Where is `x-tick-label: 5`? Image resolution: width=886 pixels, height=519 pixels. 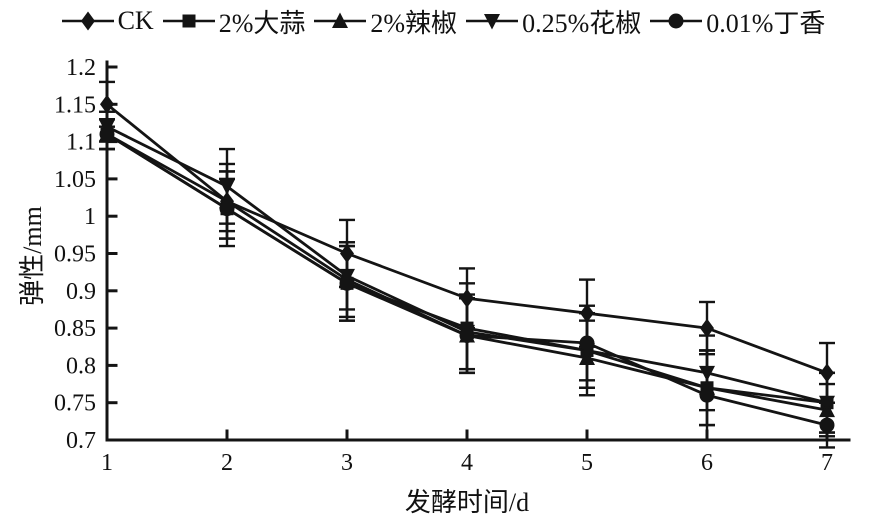 x-tick-label: 5 is located at coordinates (587, 463).